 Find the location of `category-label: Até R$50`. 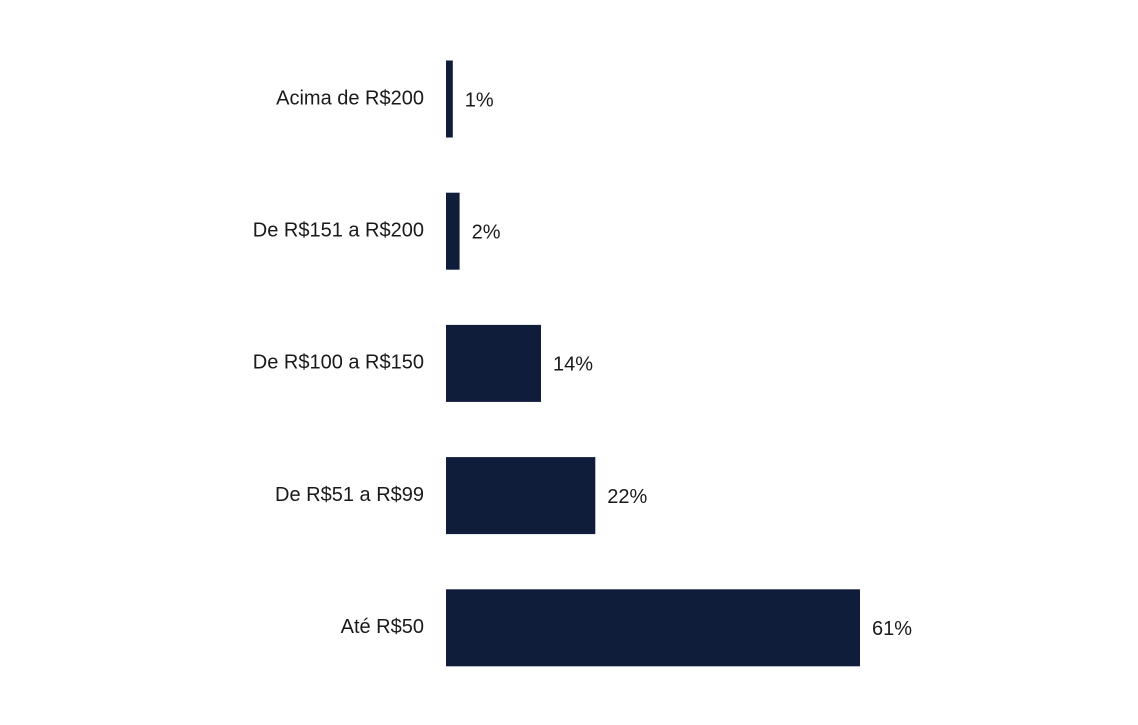

category-label: Até R$50 is located at coordinates (382, 627).